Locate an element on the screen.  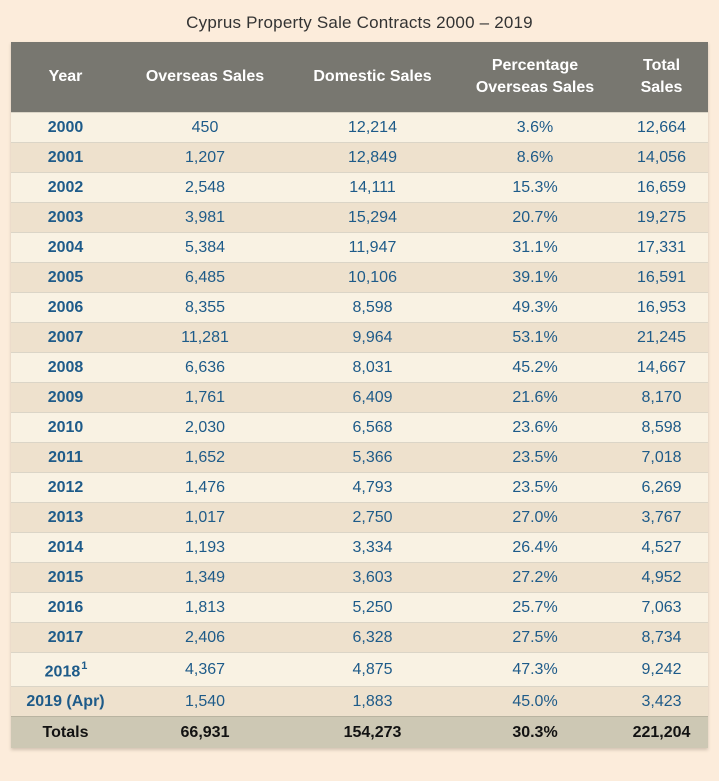
table-row: 2003 3,981 15,294 20.7% 19,275 is located at coordinates (359, 217).